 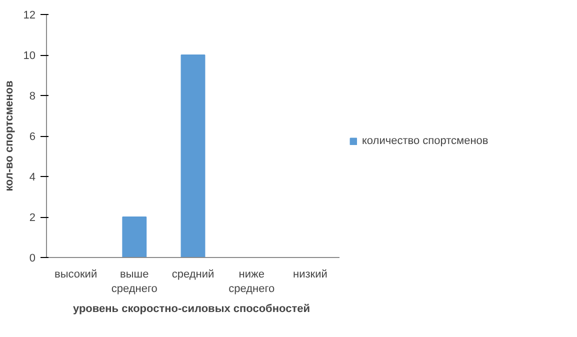 What do you see at coordinates (76, 274) in the screenshot?
I see `x-tick-label: высокий` at bounding box center [76, 274].